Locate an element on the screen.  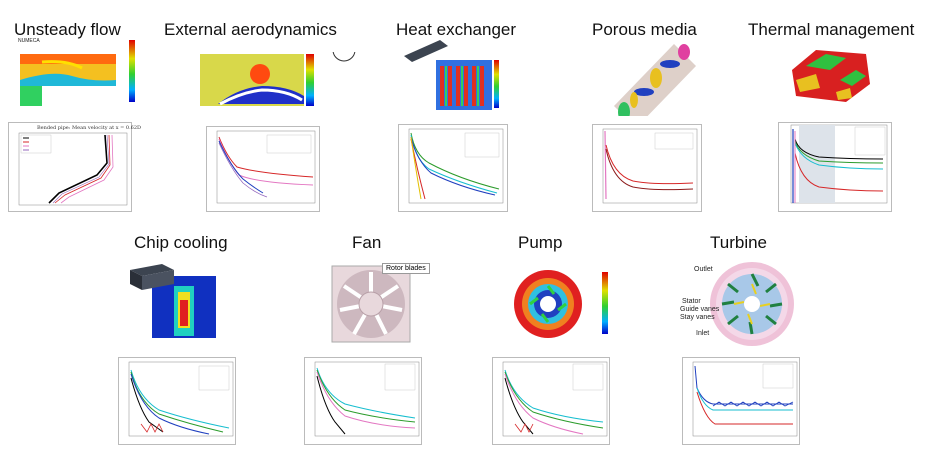
bended-pipe-velocity-plot: Bended pipe: Mean velocity at x = 0.62D is located at coordinates (74, 167).